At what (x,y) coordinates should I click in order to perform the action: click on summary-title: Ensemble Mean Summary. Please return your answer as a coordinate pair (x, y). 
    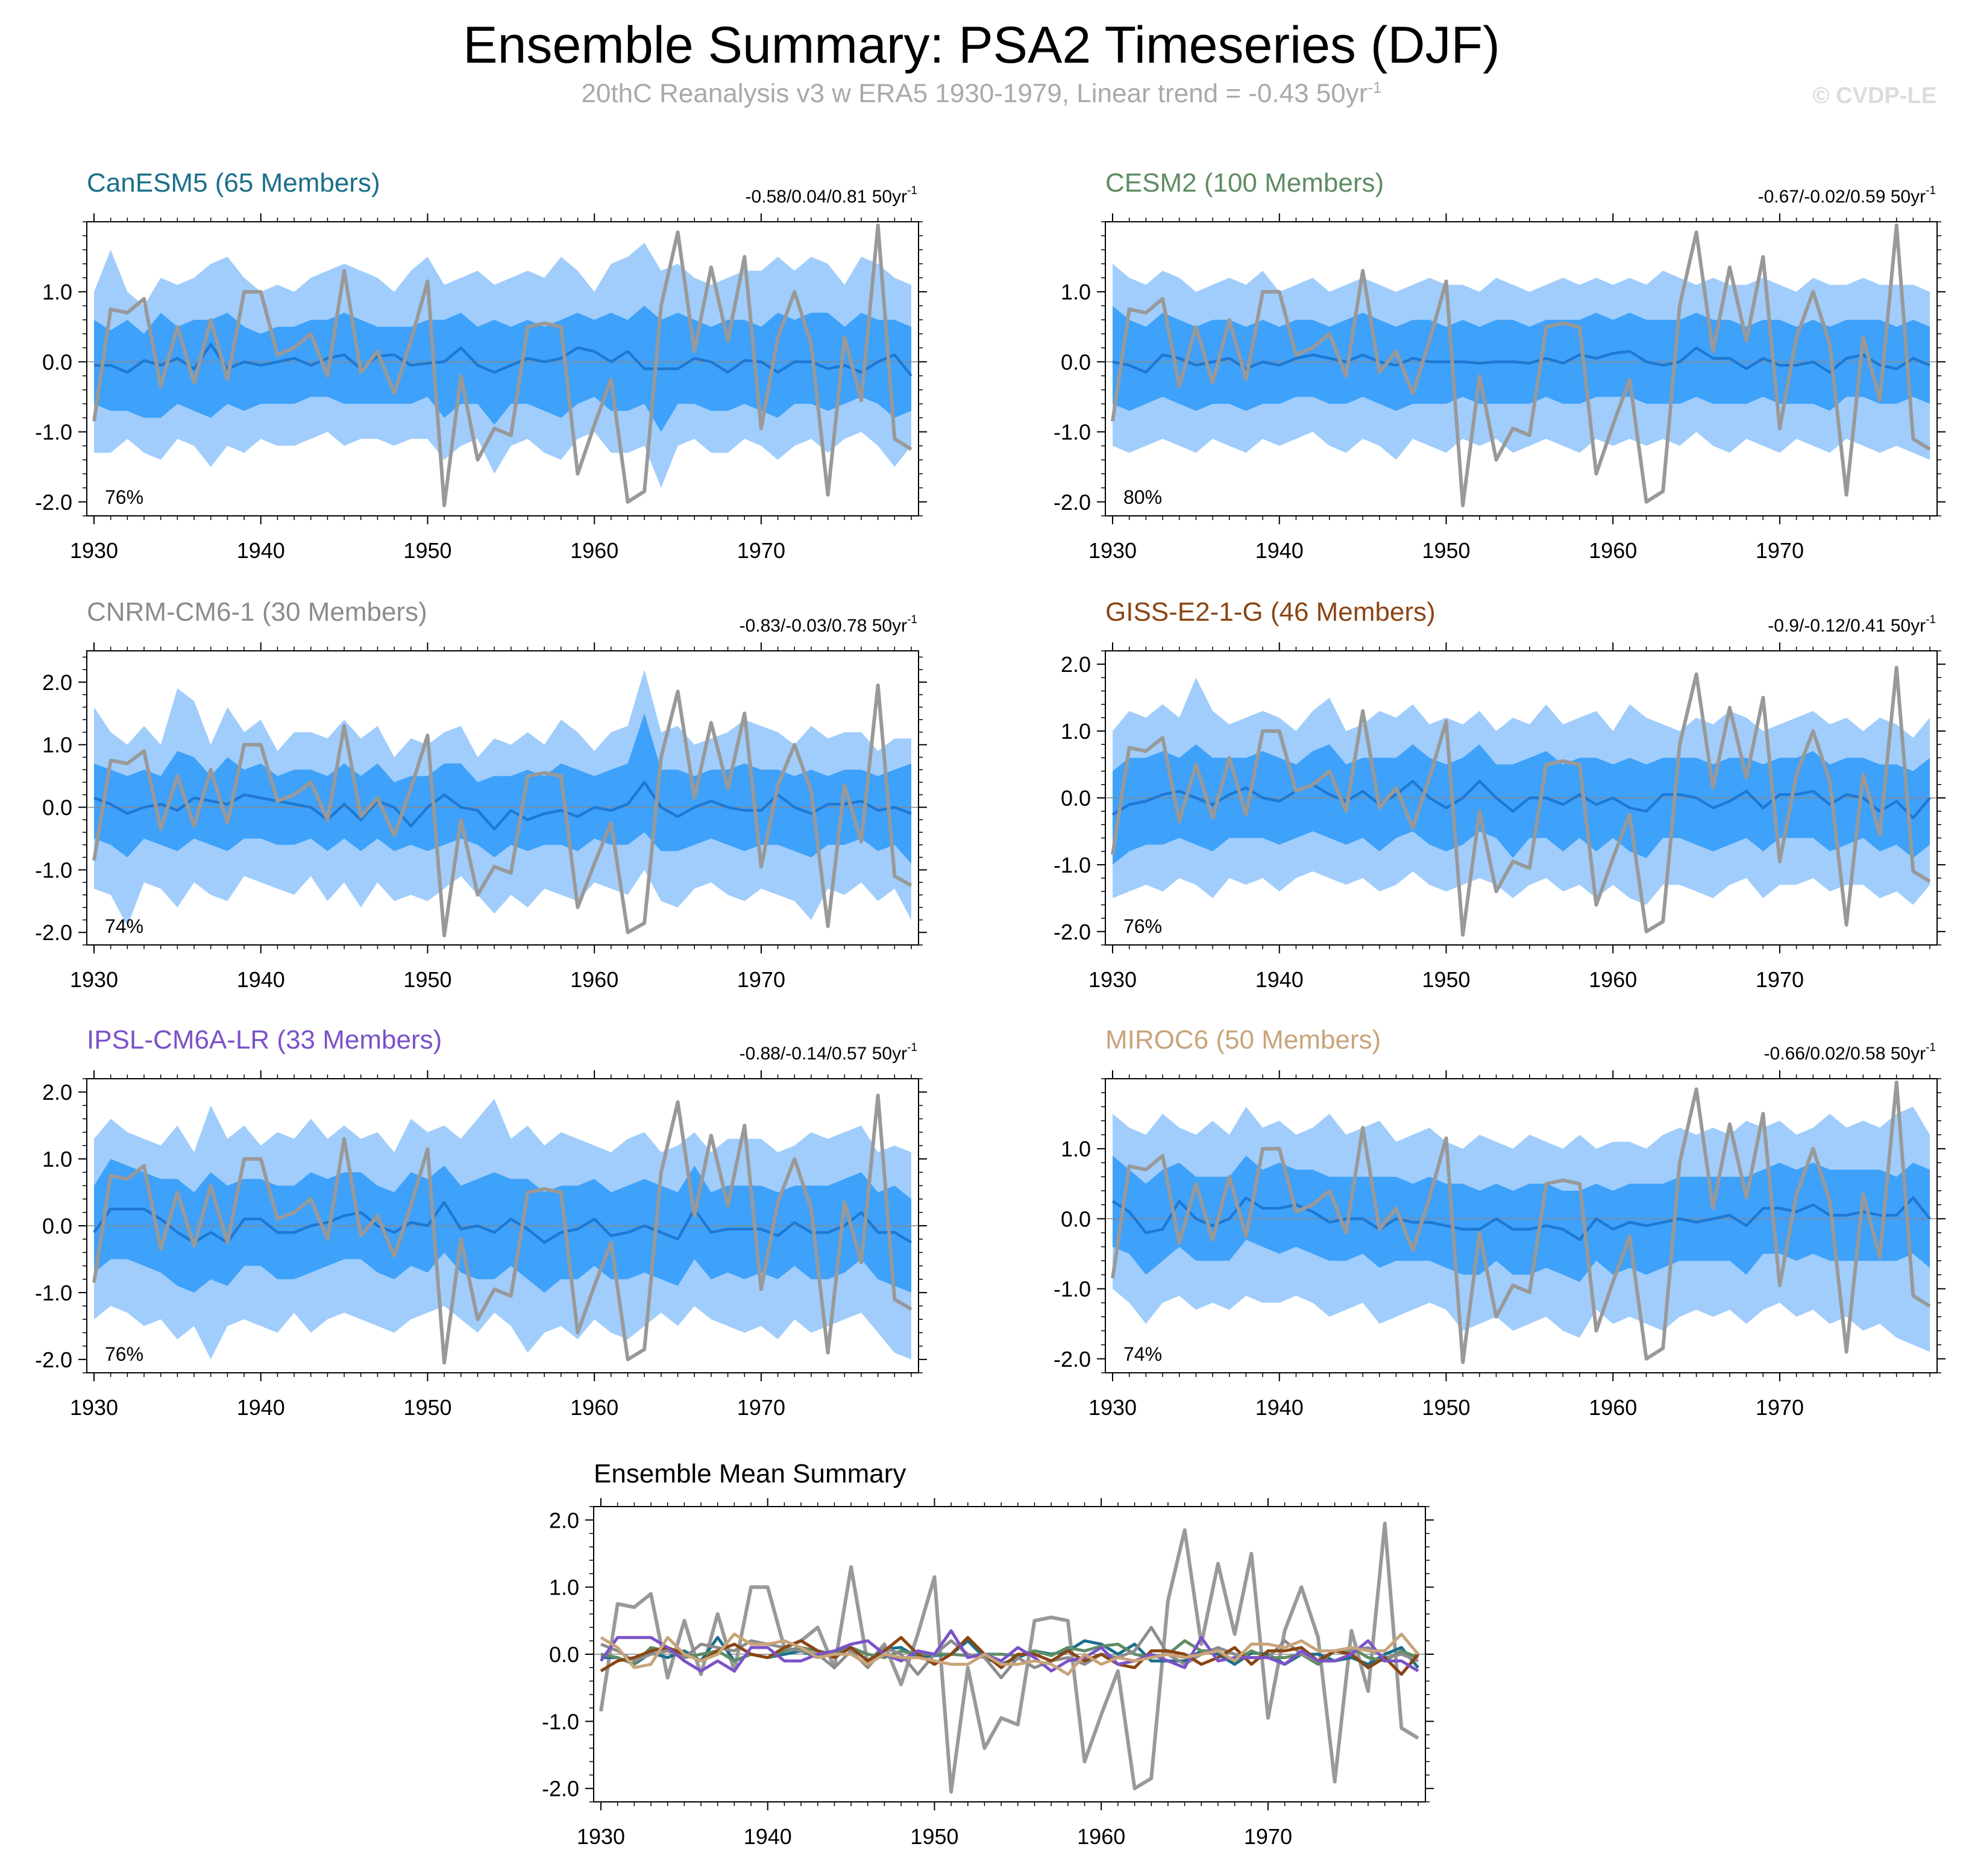
    Looking at the image, I should click on (750, 1474).